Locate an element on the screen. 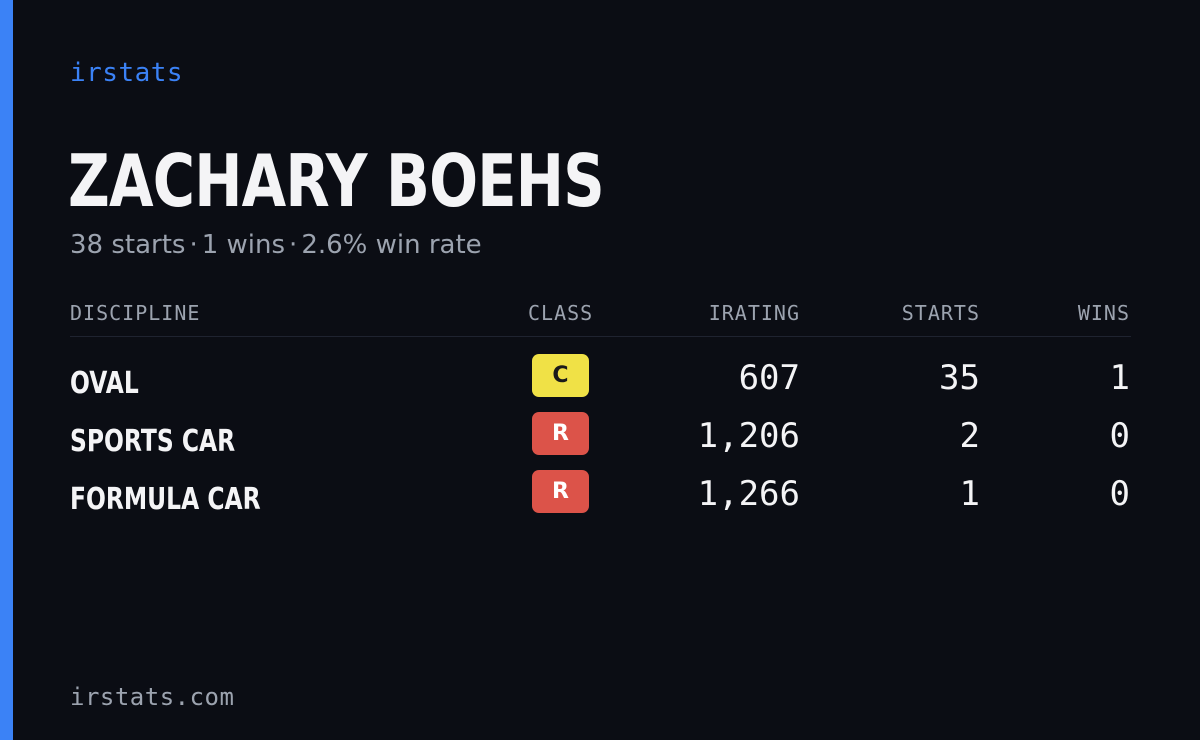  header-irating: IRATING is located at coordinates (754, 313).